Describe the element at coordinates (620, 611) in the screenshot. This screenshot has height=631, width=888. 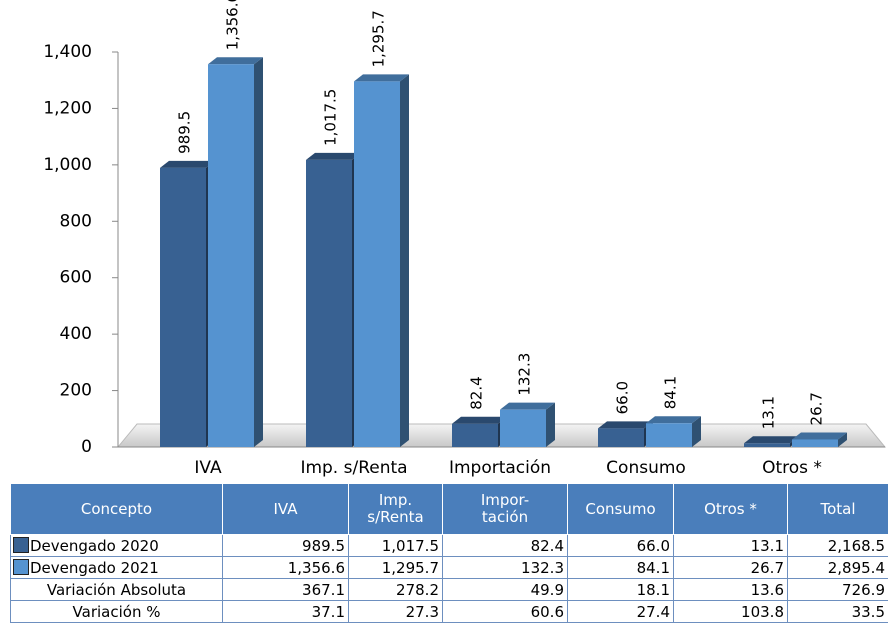
I see `table-cell: 27.4` at that location.